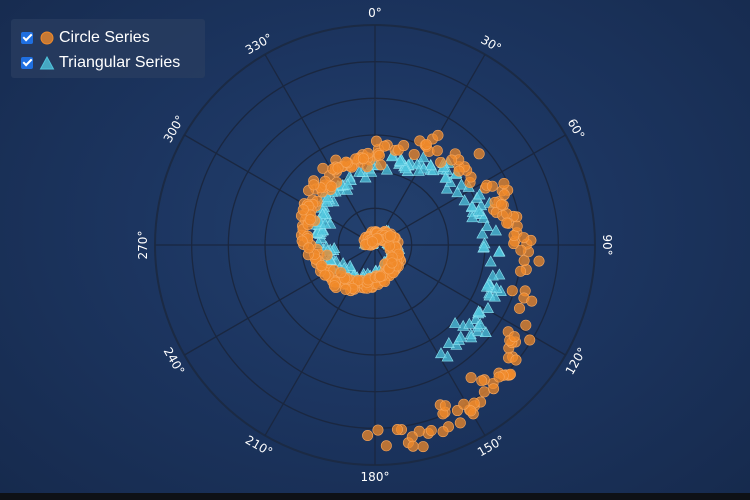 The image size is (750, 500). What do you see at coordinates (174, 129) in the screenshot?
I see `angle-tick-label: 300°` at bounding box center [174, 129].